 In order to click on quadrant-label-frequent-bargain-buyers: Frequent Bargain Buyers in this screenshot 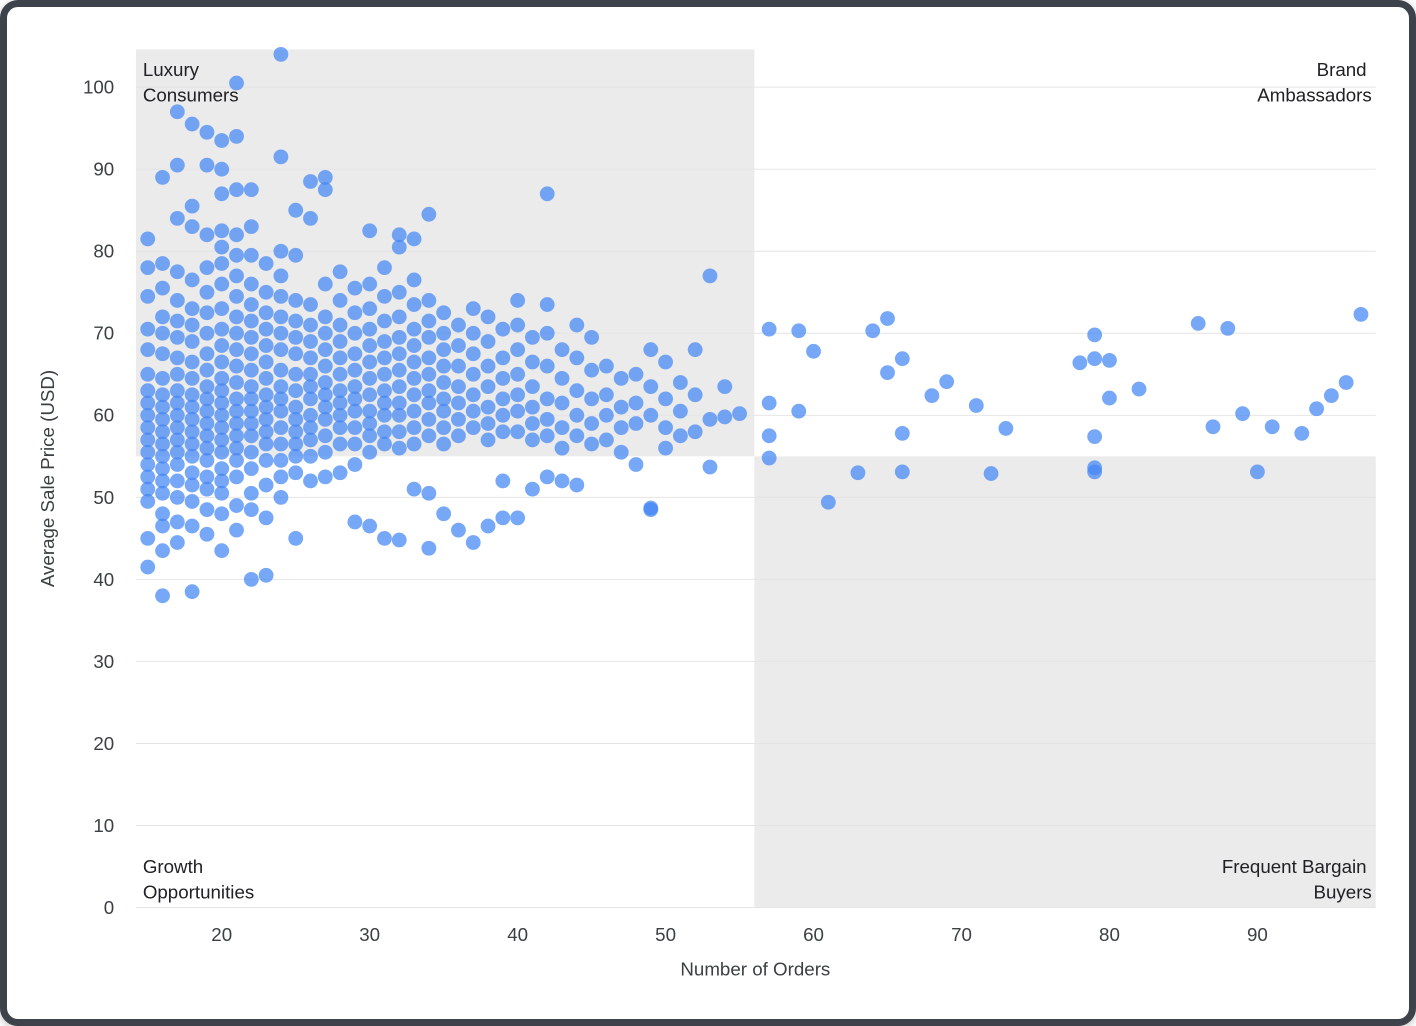, I will do `click(1297, 879)`.